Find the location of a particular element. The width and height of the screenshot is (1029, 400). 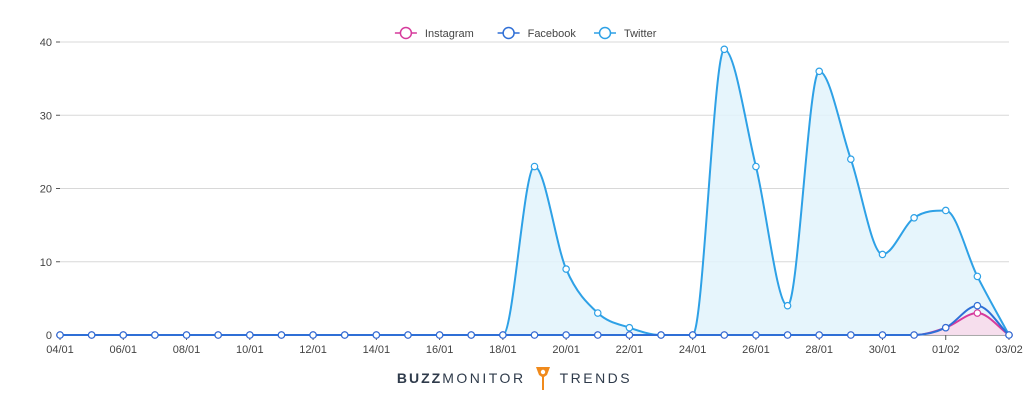

brand-name: BUZZMONITOR is located at coordinates (461, 378).